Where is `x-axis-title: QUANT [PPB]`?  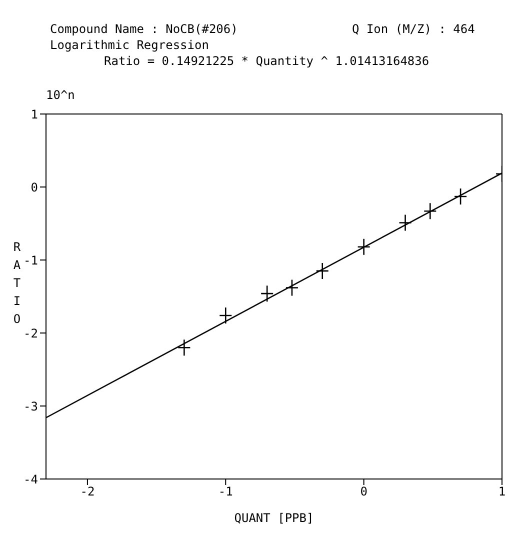
x-axis-title: QUANT [PPB] is located at coordinates (274, 518).